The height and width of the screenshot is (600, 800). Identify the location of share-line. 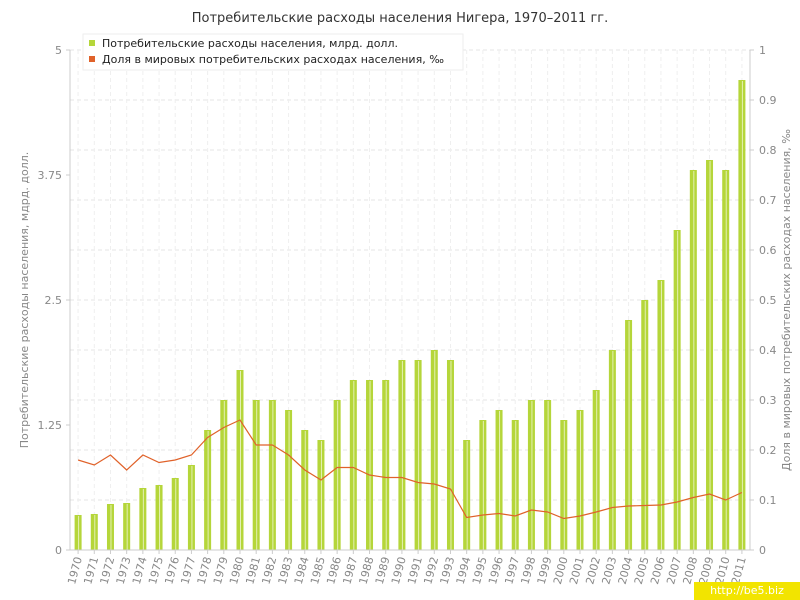
(410, 469).